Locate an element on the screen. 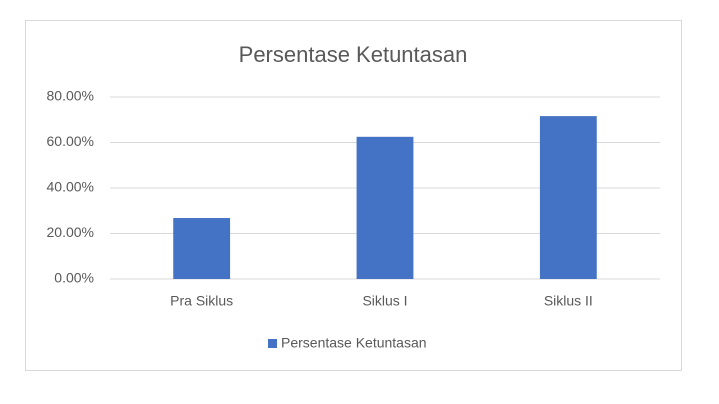 Image resolution: width=719 pixels, height=404 pixels. y-tick-label: 60.00% is located at coordinates (70, 141).